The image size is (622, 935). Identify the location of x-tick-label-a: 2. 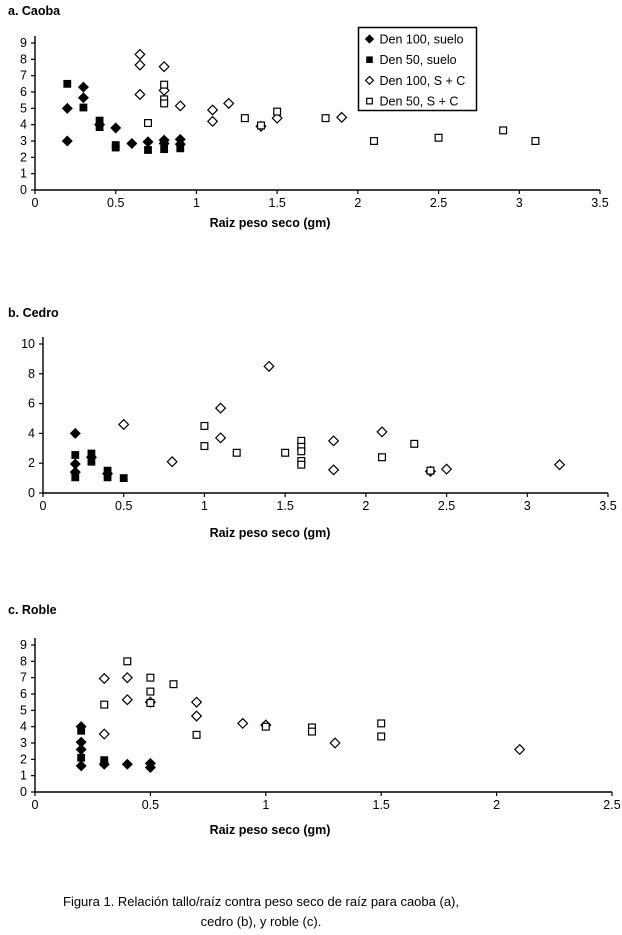
(357, 203).